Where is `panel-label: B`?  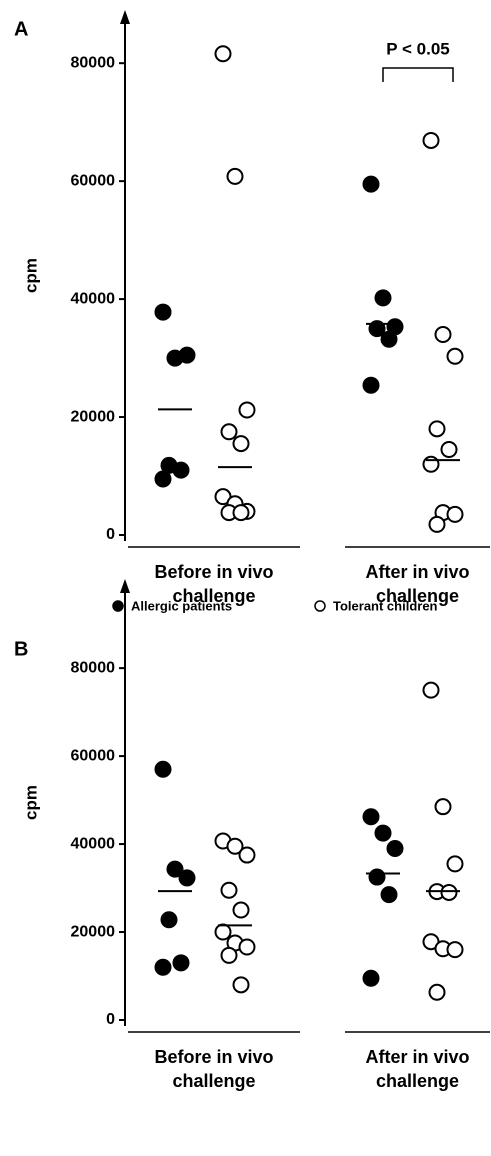
panel-label: B is located at coordinates (21, 649).